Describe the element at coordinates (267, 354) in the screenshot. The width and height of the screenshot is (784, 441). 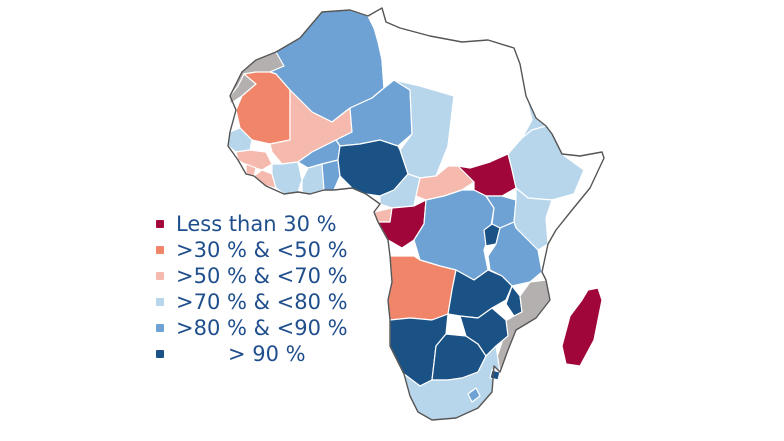
I see `legend-label: > 90 %` at that location.